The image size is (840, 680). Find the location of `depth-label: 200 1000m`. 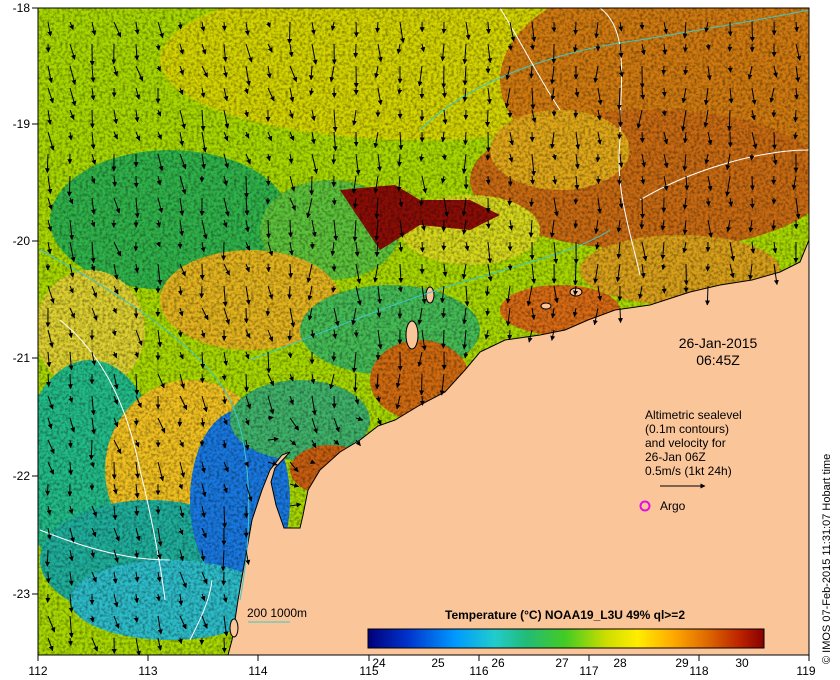

depth-label: 200 1000m is located at coordinates (277, 613).